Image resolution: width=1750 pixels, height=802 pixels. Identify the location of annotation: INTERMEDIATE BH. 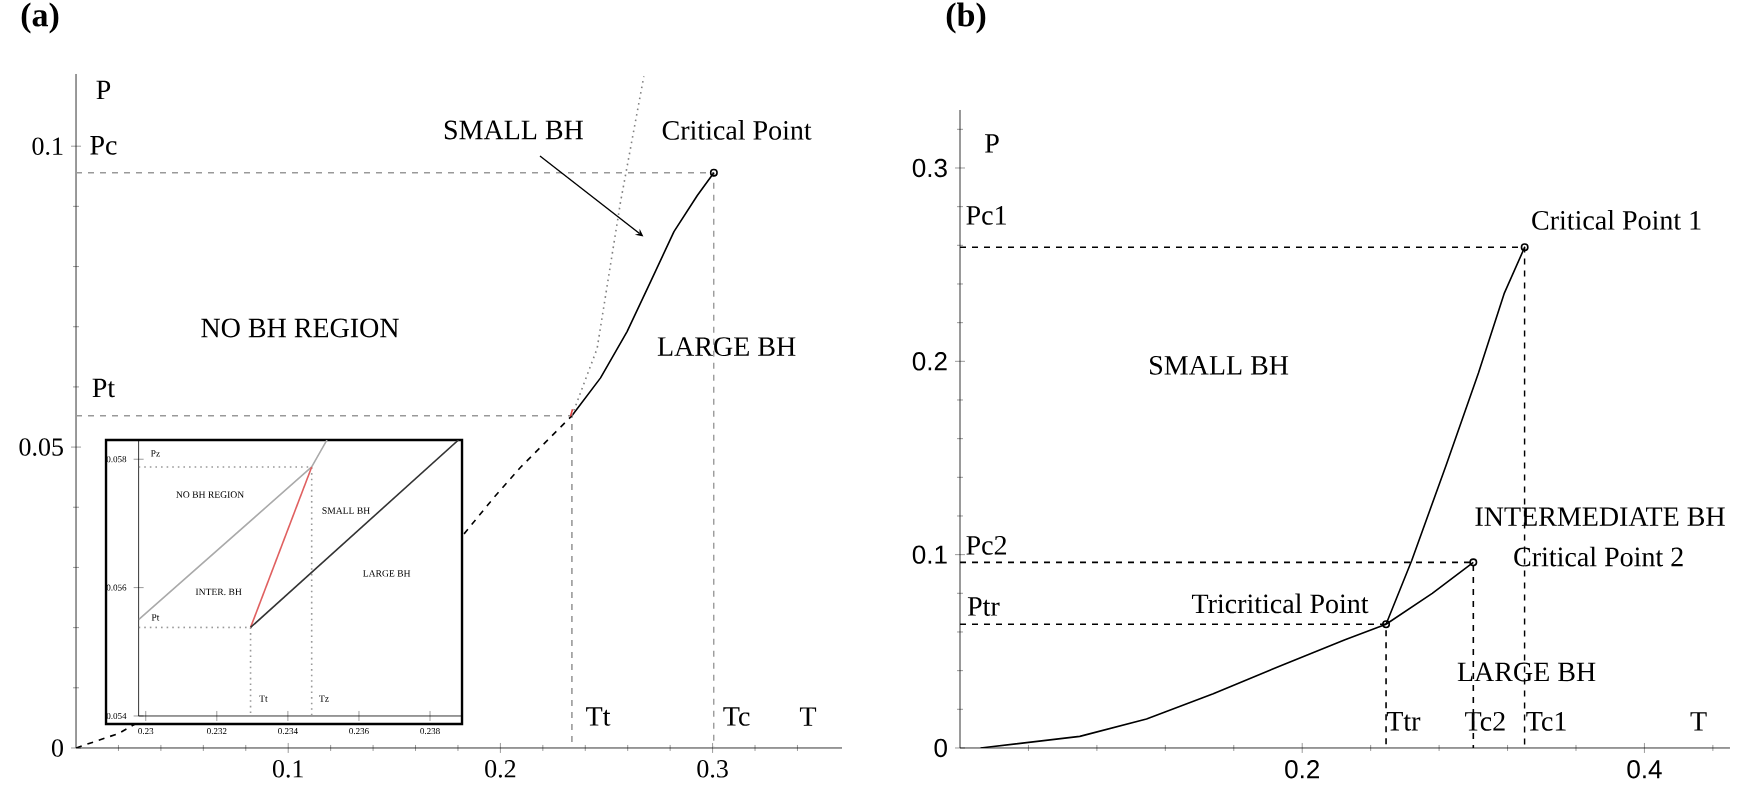
(1600, 516).